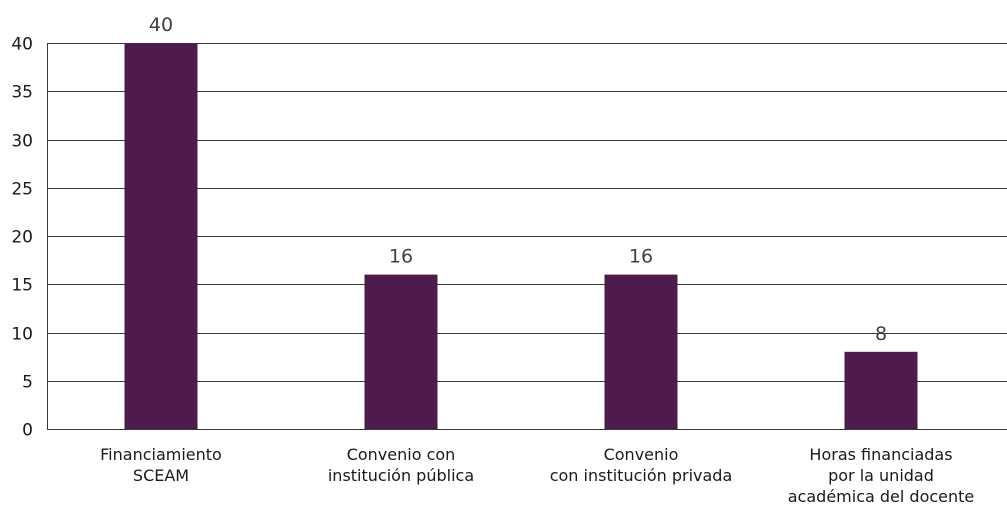 The width and height of the screenshot is (1007, 513). What do you see at coordinates (401, 475) in the screenshot?
I see `category-label-line: institución pública` at bounding box center [401, 475].